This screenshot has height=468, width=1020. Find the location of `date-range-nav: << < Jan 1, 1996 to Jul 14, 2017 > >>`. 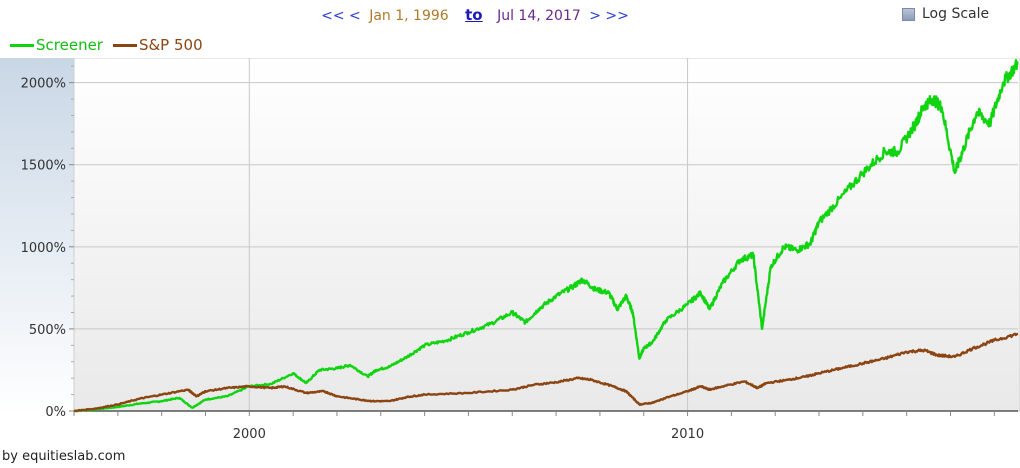

date-range-nav: << < Jan 1, 1996 to Jul 14, 2017 > >> is located at coordinates (475, 15).